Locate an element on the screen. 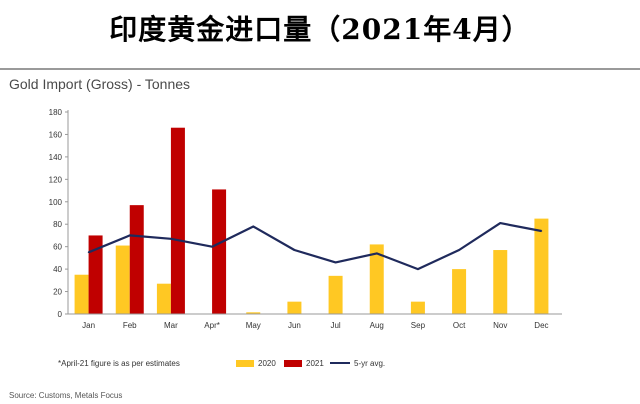 The width and height of the screenshot is (640, 404). source-note: Source: Customs, Metals Focus is located at coordinates (66, 395).